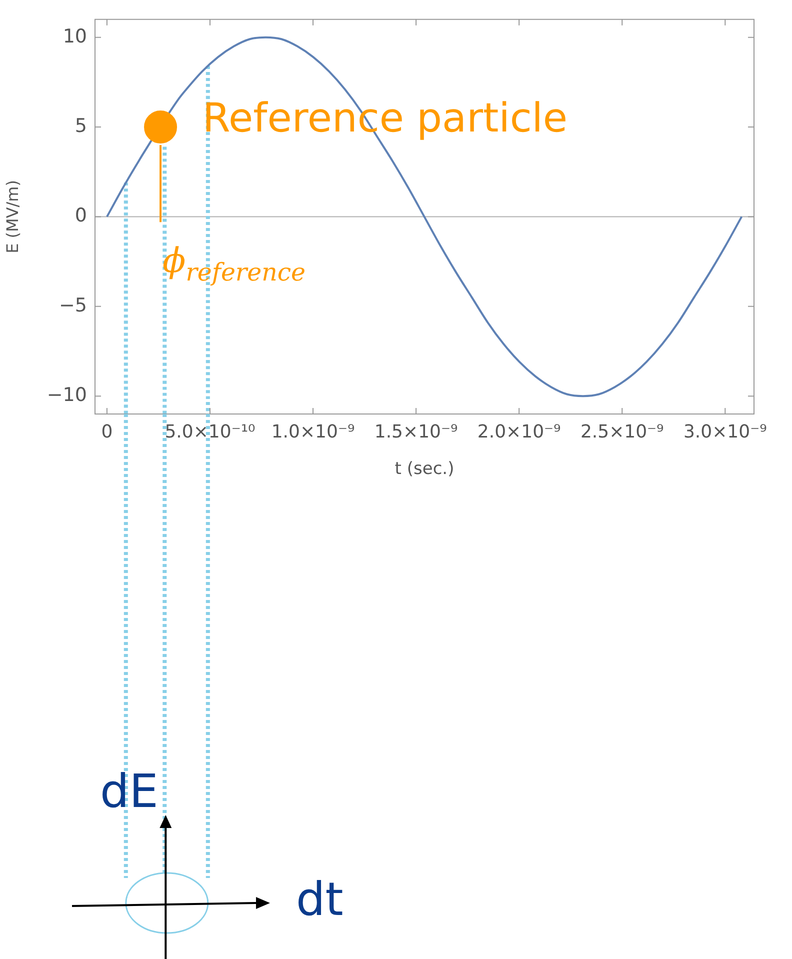 The width and height of the screenshot is (792, 959). What do you see at coordinates (80, 215) in the screenshot?
I see `y-tick-label: 0` at bounding box center [80, 215].